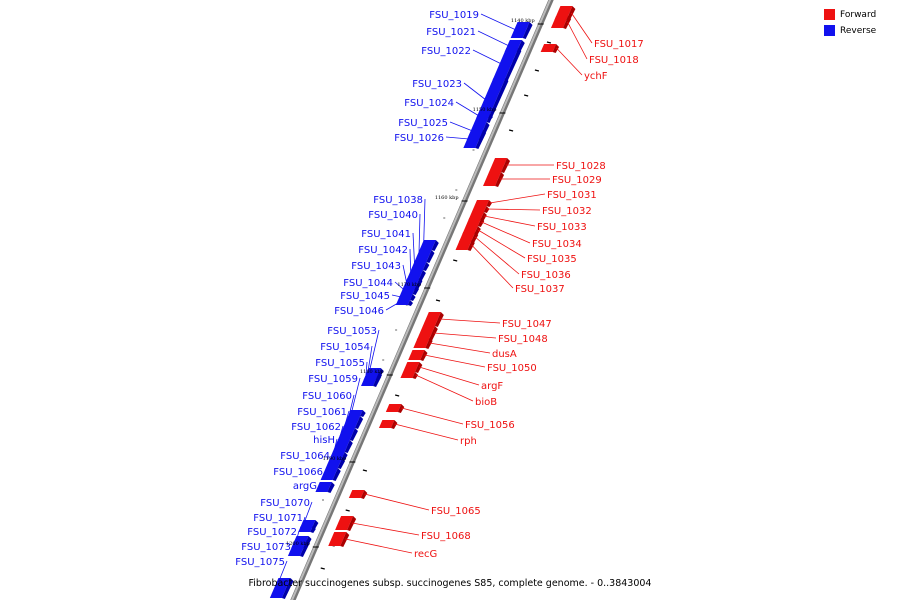 The width and height of the screenshot is (900, 600). I want to click on FSU_1046-gene, so click(404, 303).